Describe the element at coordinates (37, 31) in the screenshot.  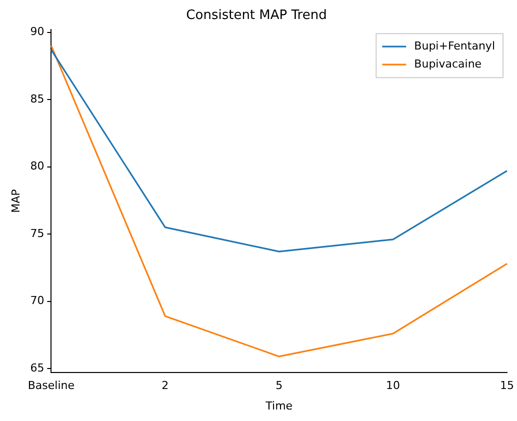
I see `y-tick-label: 90` at that location.